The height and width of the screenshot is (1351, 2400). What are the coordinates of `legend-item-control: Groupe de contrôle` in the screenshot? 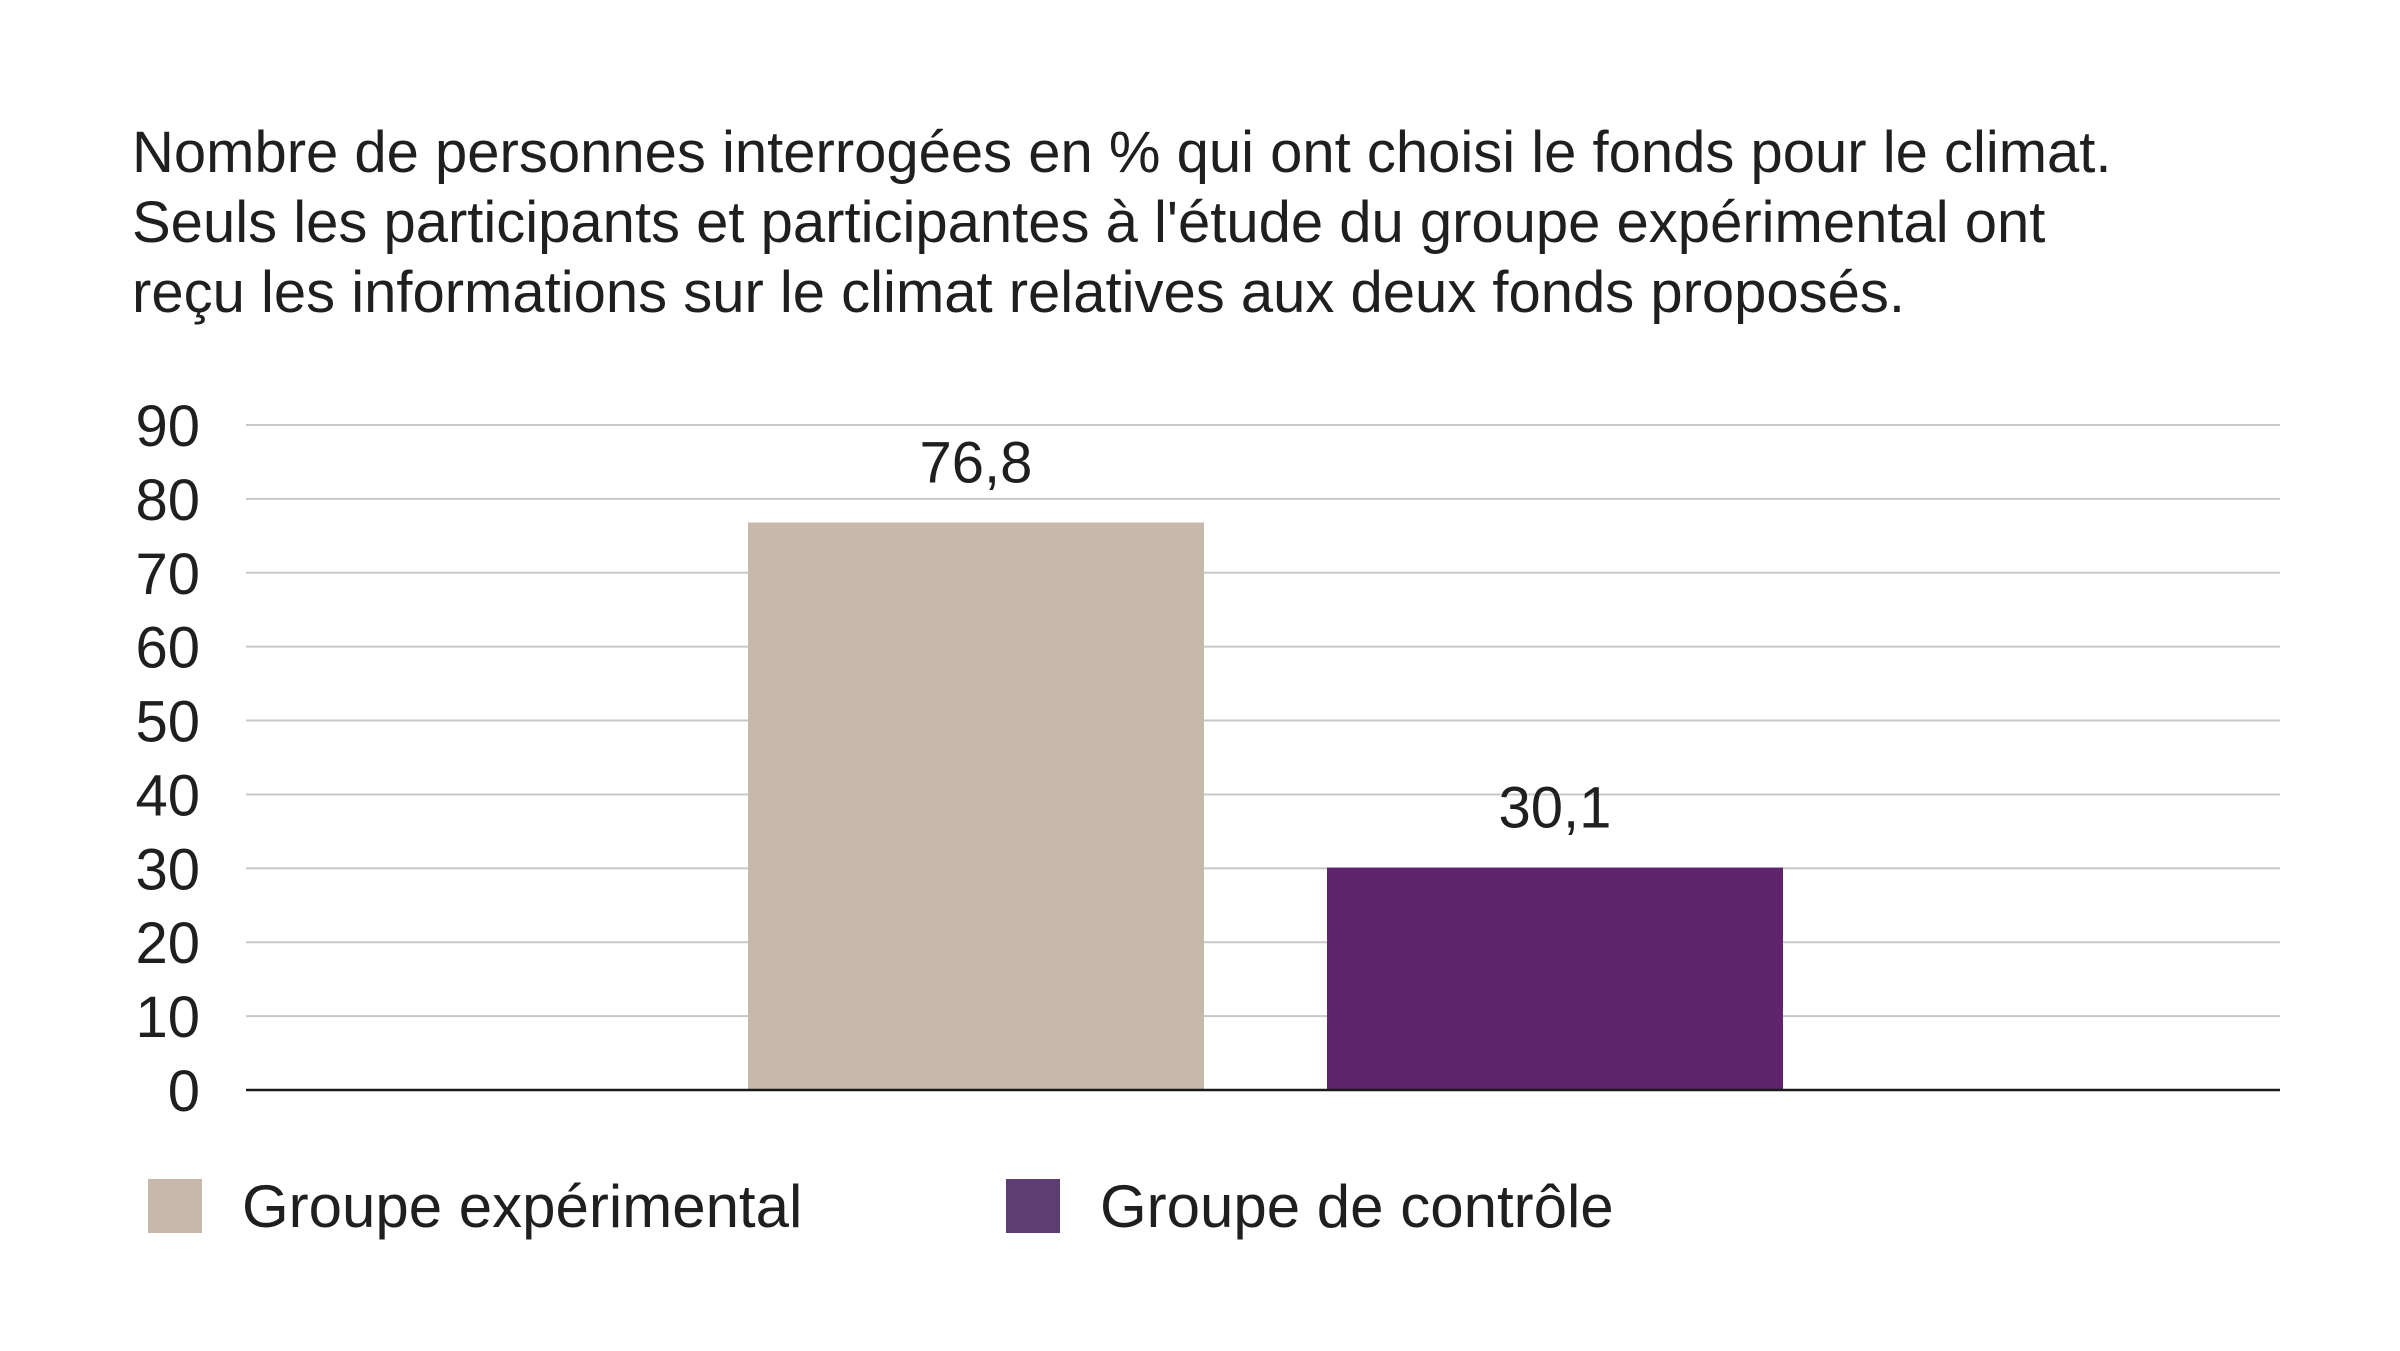 It's located at (1310, 1206).